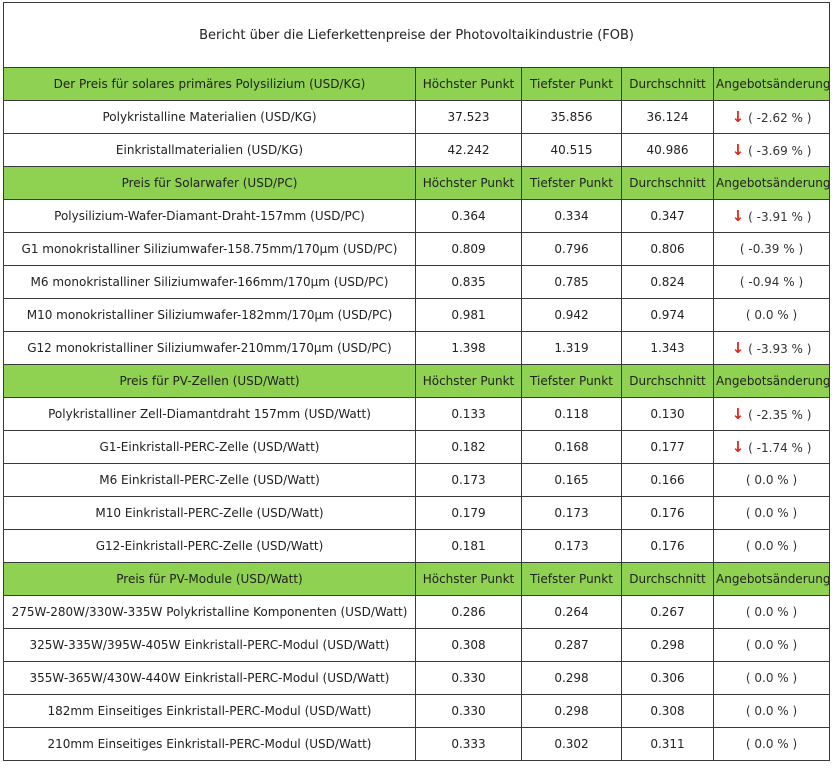 Image resolution: width=835 pixels, height=770 pixels. Describe the element at coordinates (780, 448) in the screenshot. I see `change-value: ( -1.74 % )` at that location.